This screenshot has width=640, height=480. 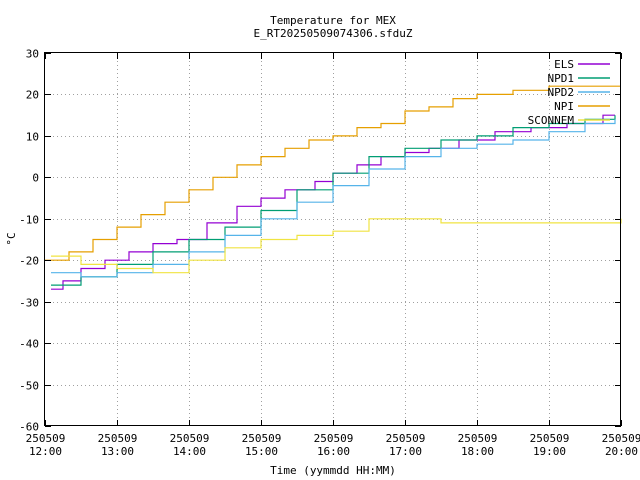 I want to click on y-tick-label: 30, so click(x=32, y=54).